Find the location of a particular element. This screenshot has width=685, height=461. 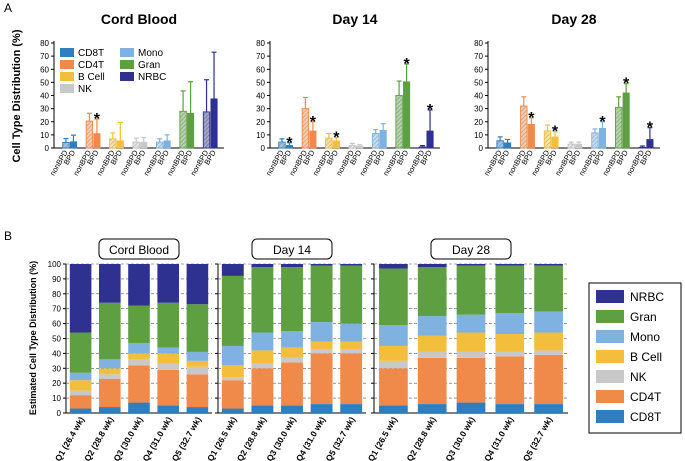

b-legend-label-cd4t: CD4T is located at coordinates (646, 397).